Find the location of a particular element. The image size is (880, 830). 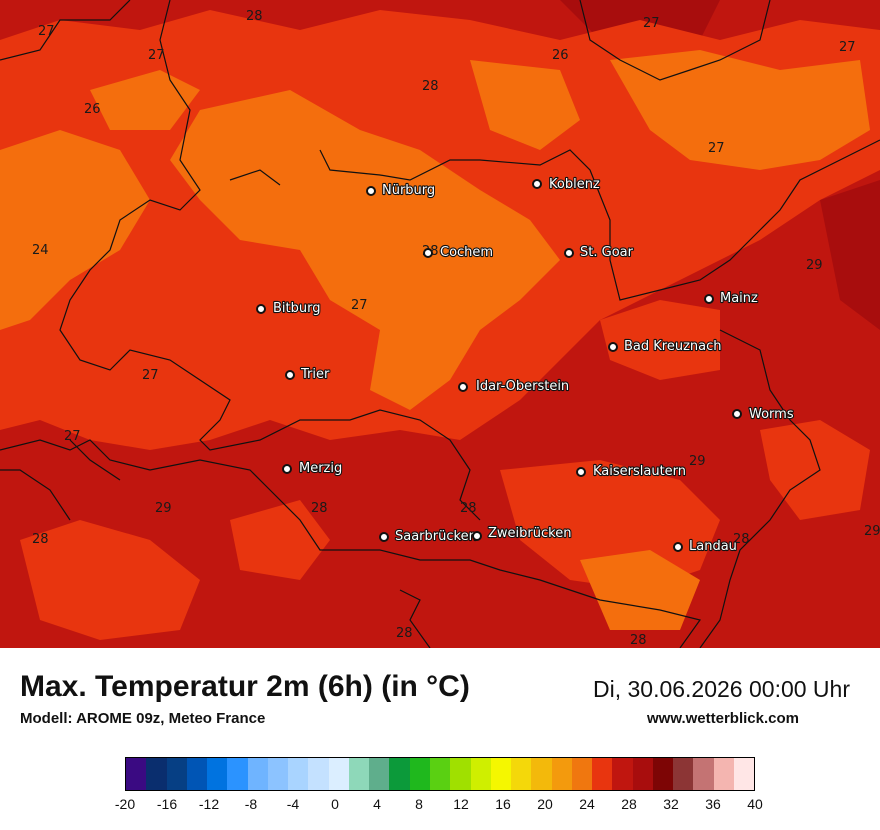

city-label: Bitburg is located at coordinates (297, 308).